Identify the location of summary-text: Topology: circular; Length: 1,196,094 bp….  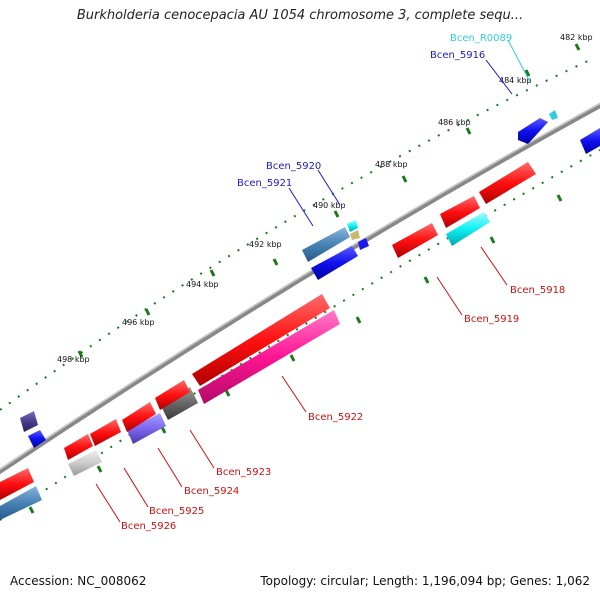
(425, 581).